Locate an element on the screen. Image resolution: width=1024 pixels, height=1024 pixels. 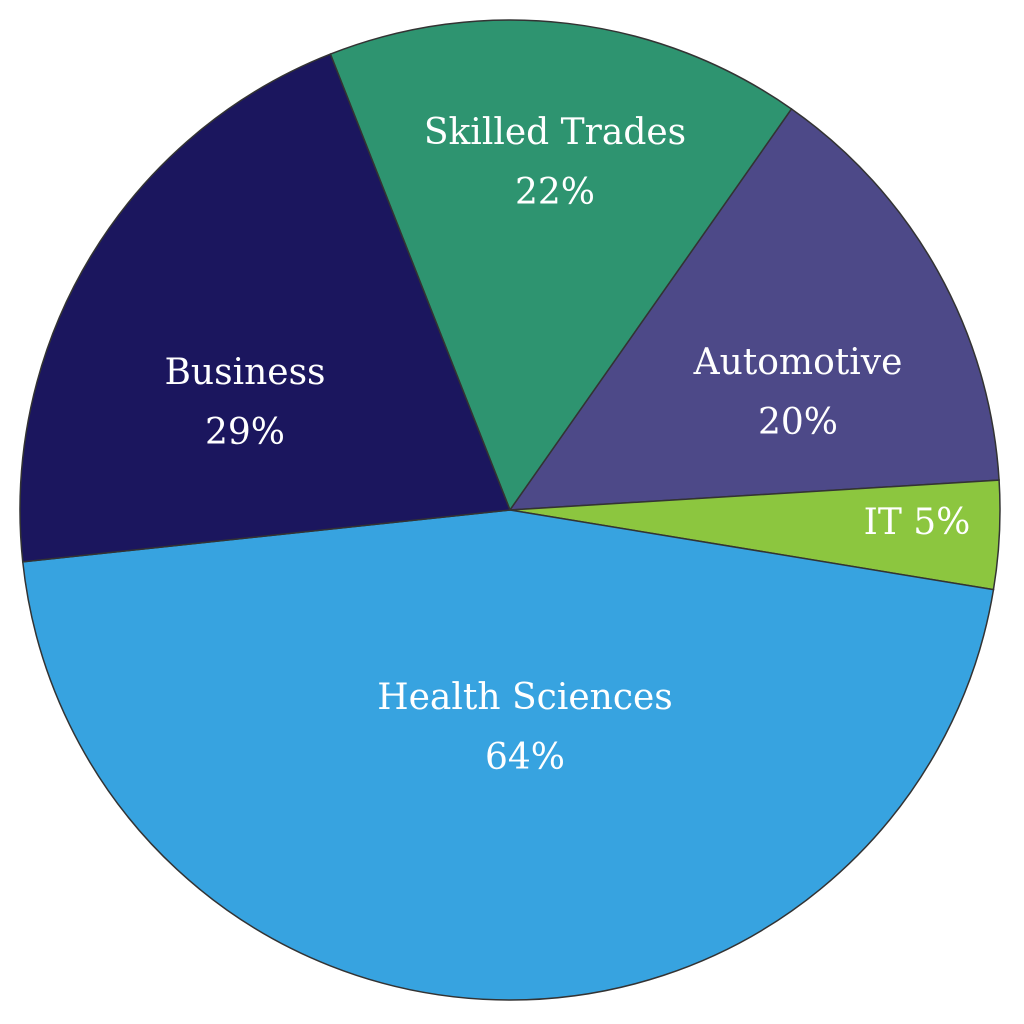
value-label: 5% is located at coordinates (941, 522).